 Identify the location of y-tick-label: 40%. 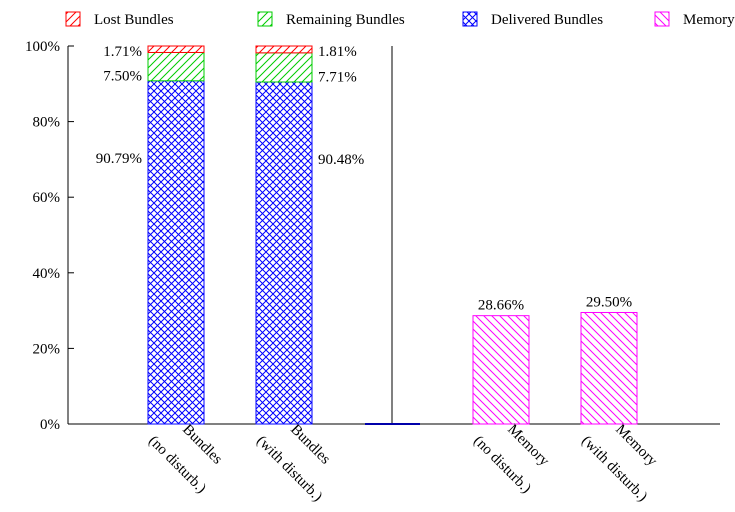
(47, 274).